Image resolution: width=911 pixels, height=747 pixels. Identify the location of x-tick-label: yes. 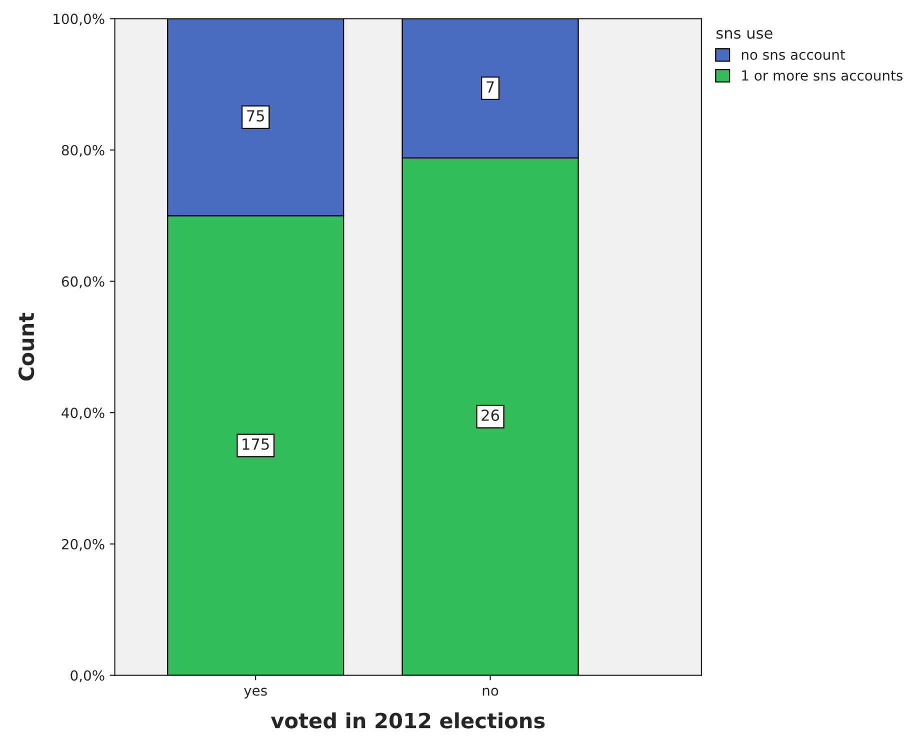
(255, 693).